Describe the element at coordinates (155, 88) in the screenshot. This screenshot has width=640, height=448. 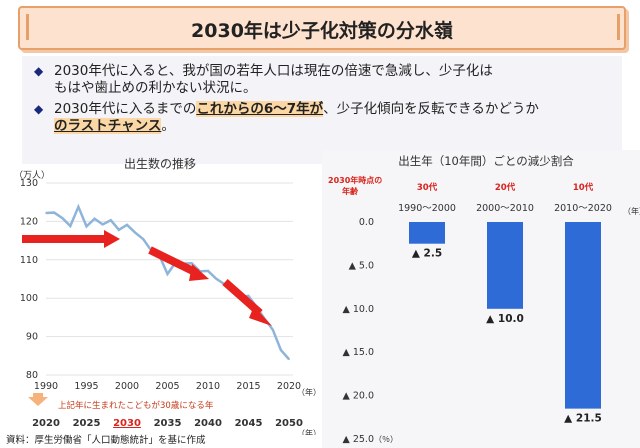
I see `bullet-1-line-2: もはや歯止めの利かない状況に。` at that location.